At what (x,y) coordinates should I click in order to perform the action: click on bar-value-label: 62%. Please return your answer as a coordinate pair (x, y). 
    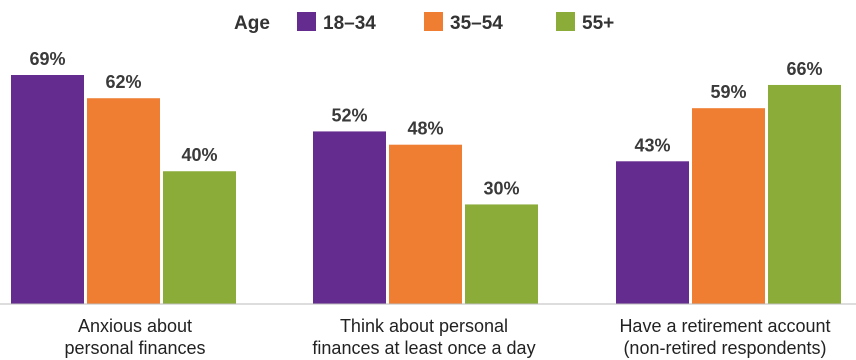
    Looking at the image, I should click on (123, 82).